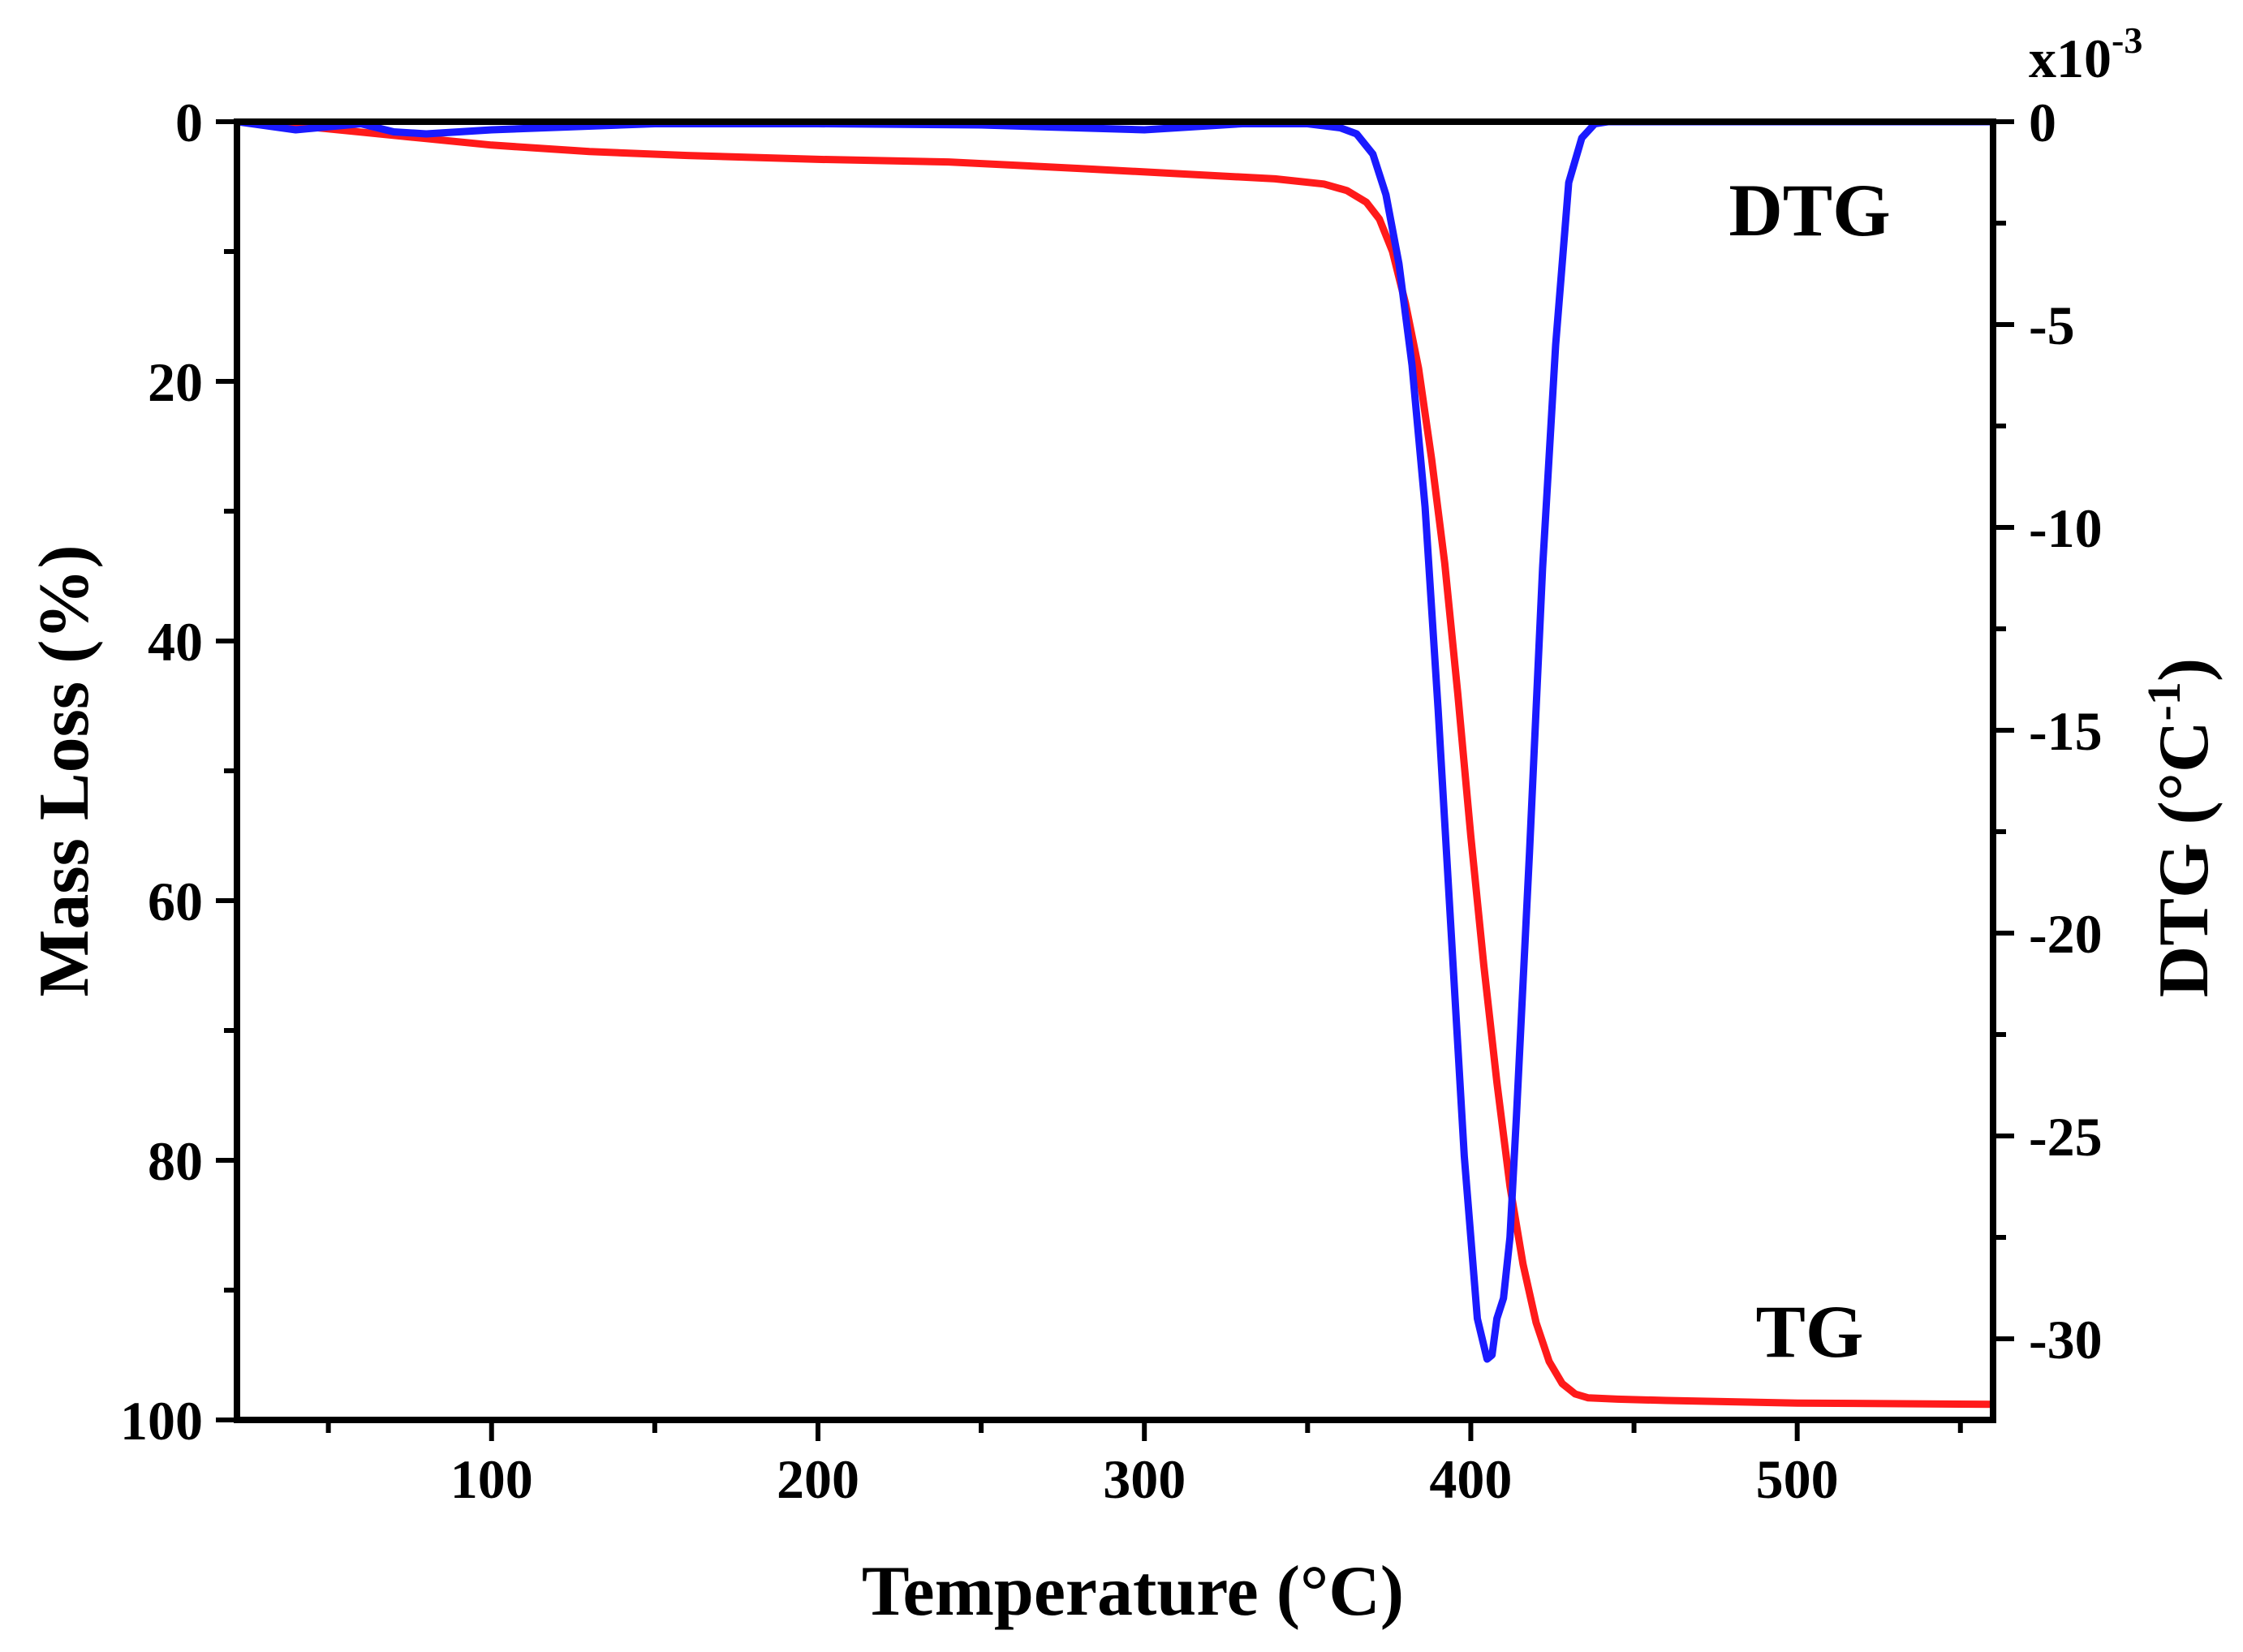 This screenshot has width=2243, height=1652. I want to click on x-tick-label: 400, so click(1470, 1479).